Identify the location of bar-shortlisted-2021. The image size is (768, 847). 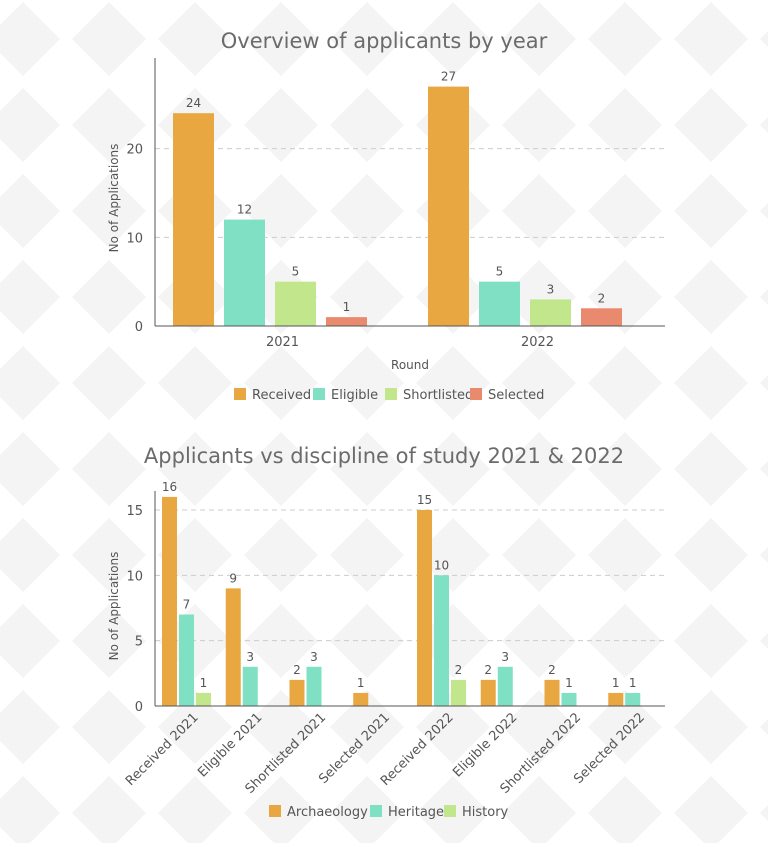
(295, 303).